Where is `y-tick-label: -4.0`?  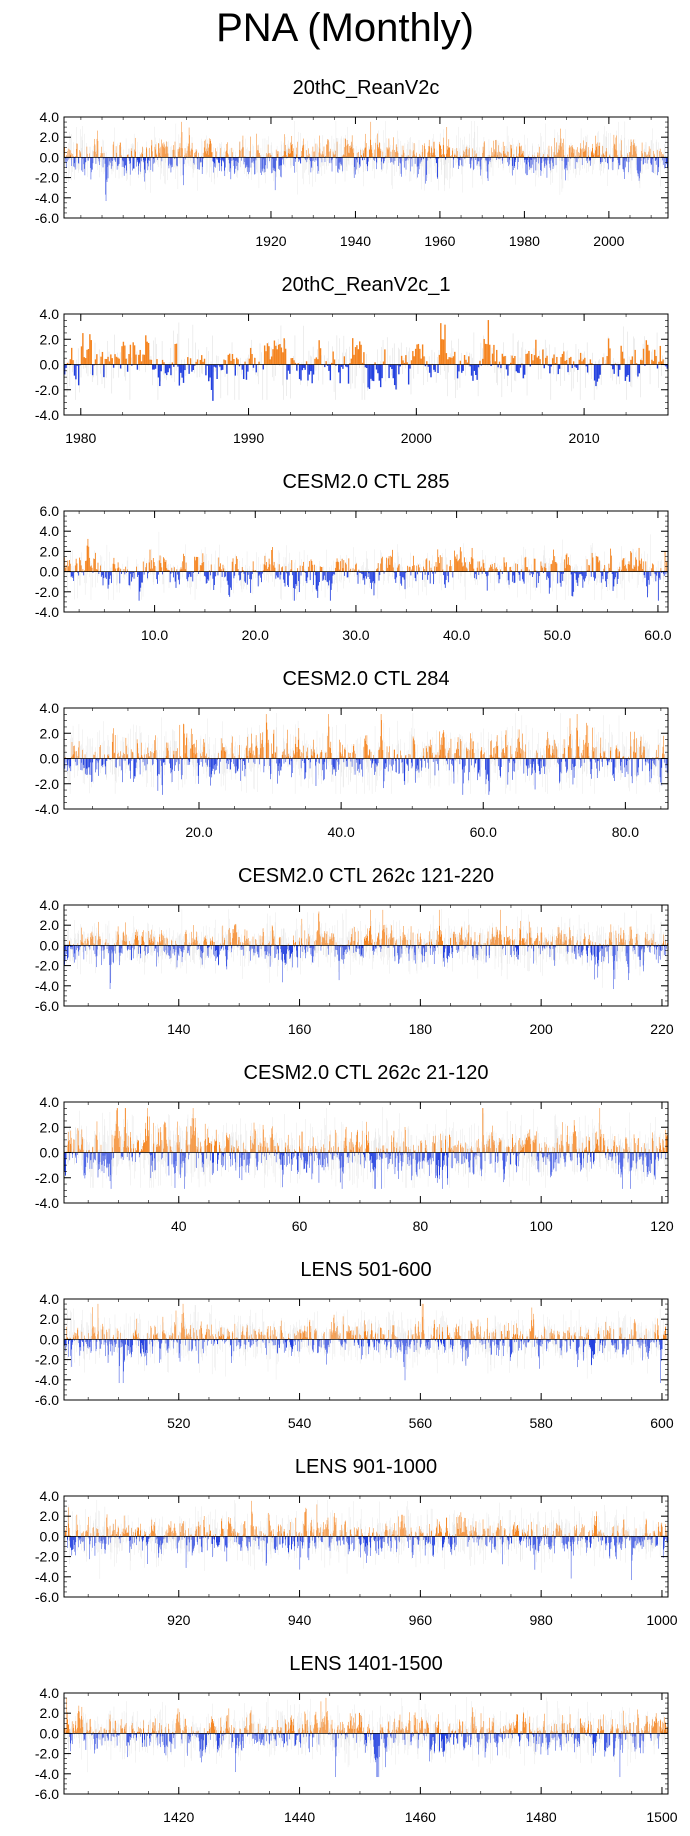
y-tick-label: -4.0 is located at coordinates (47, 612).